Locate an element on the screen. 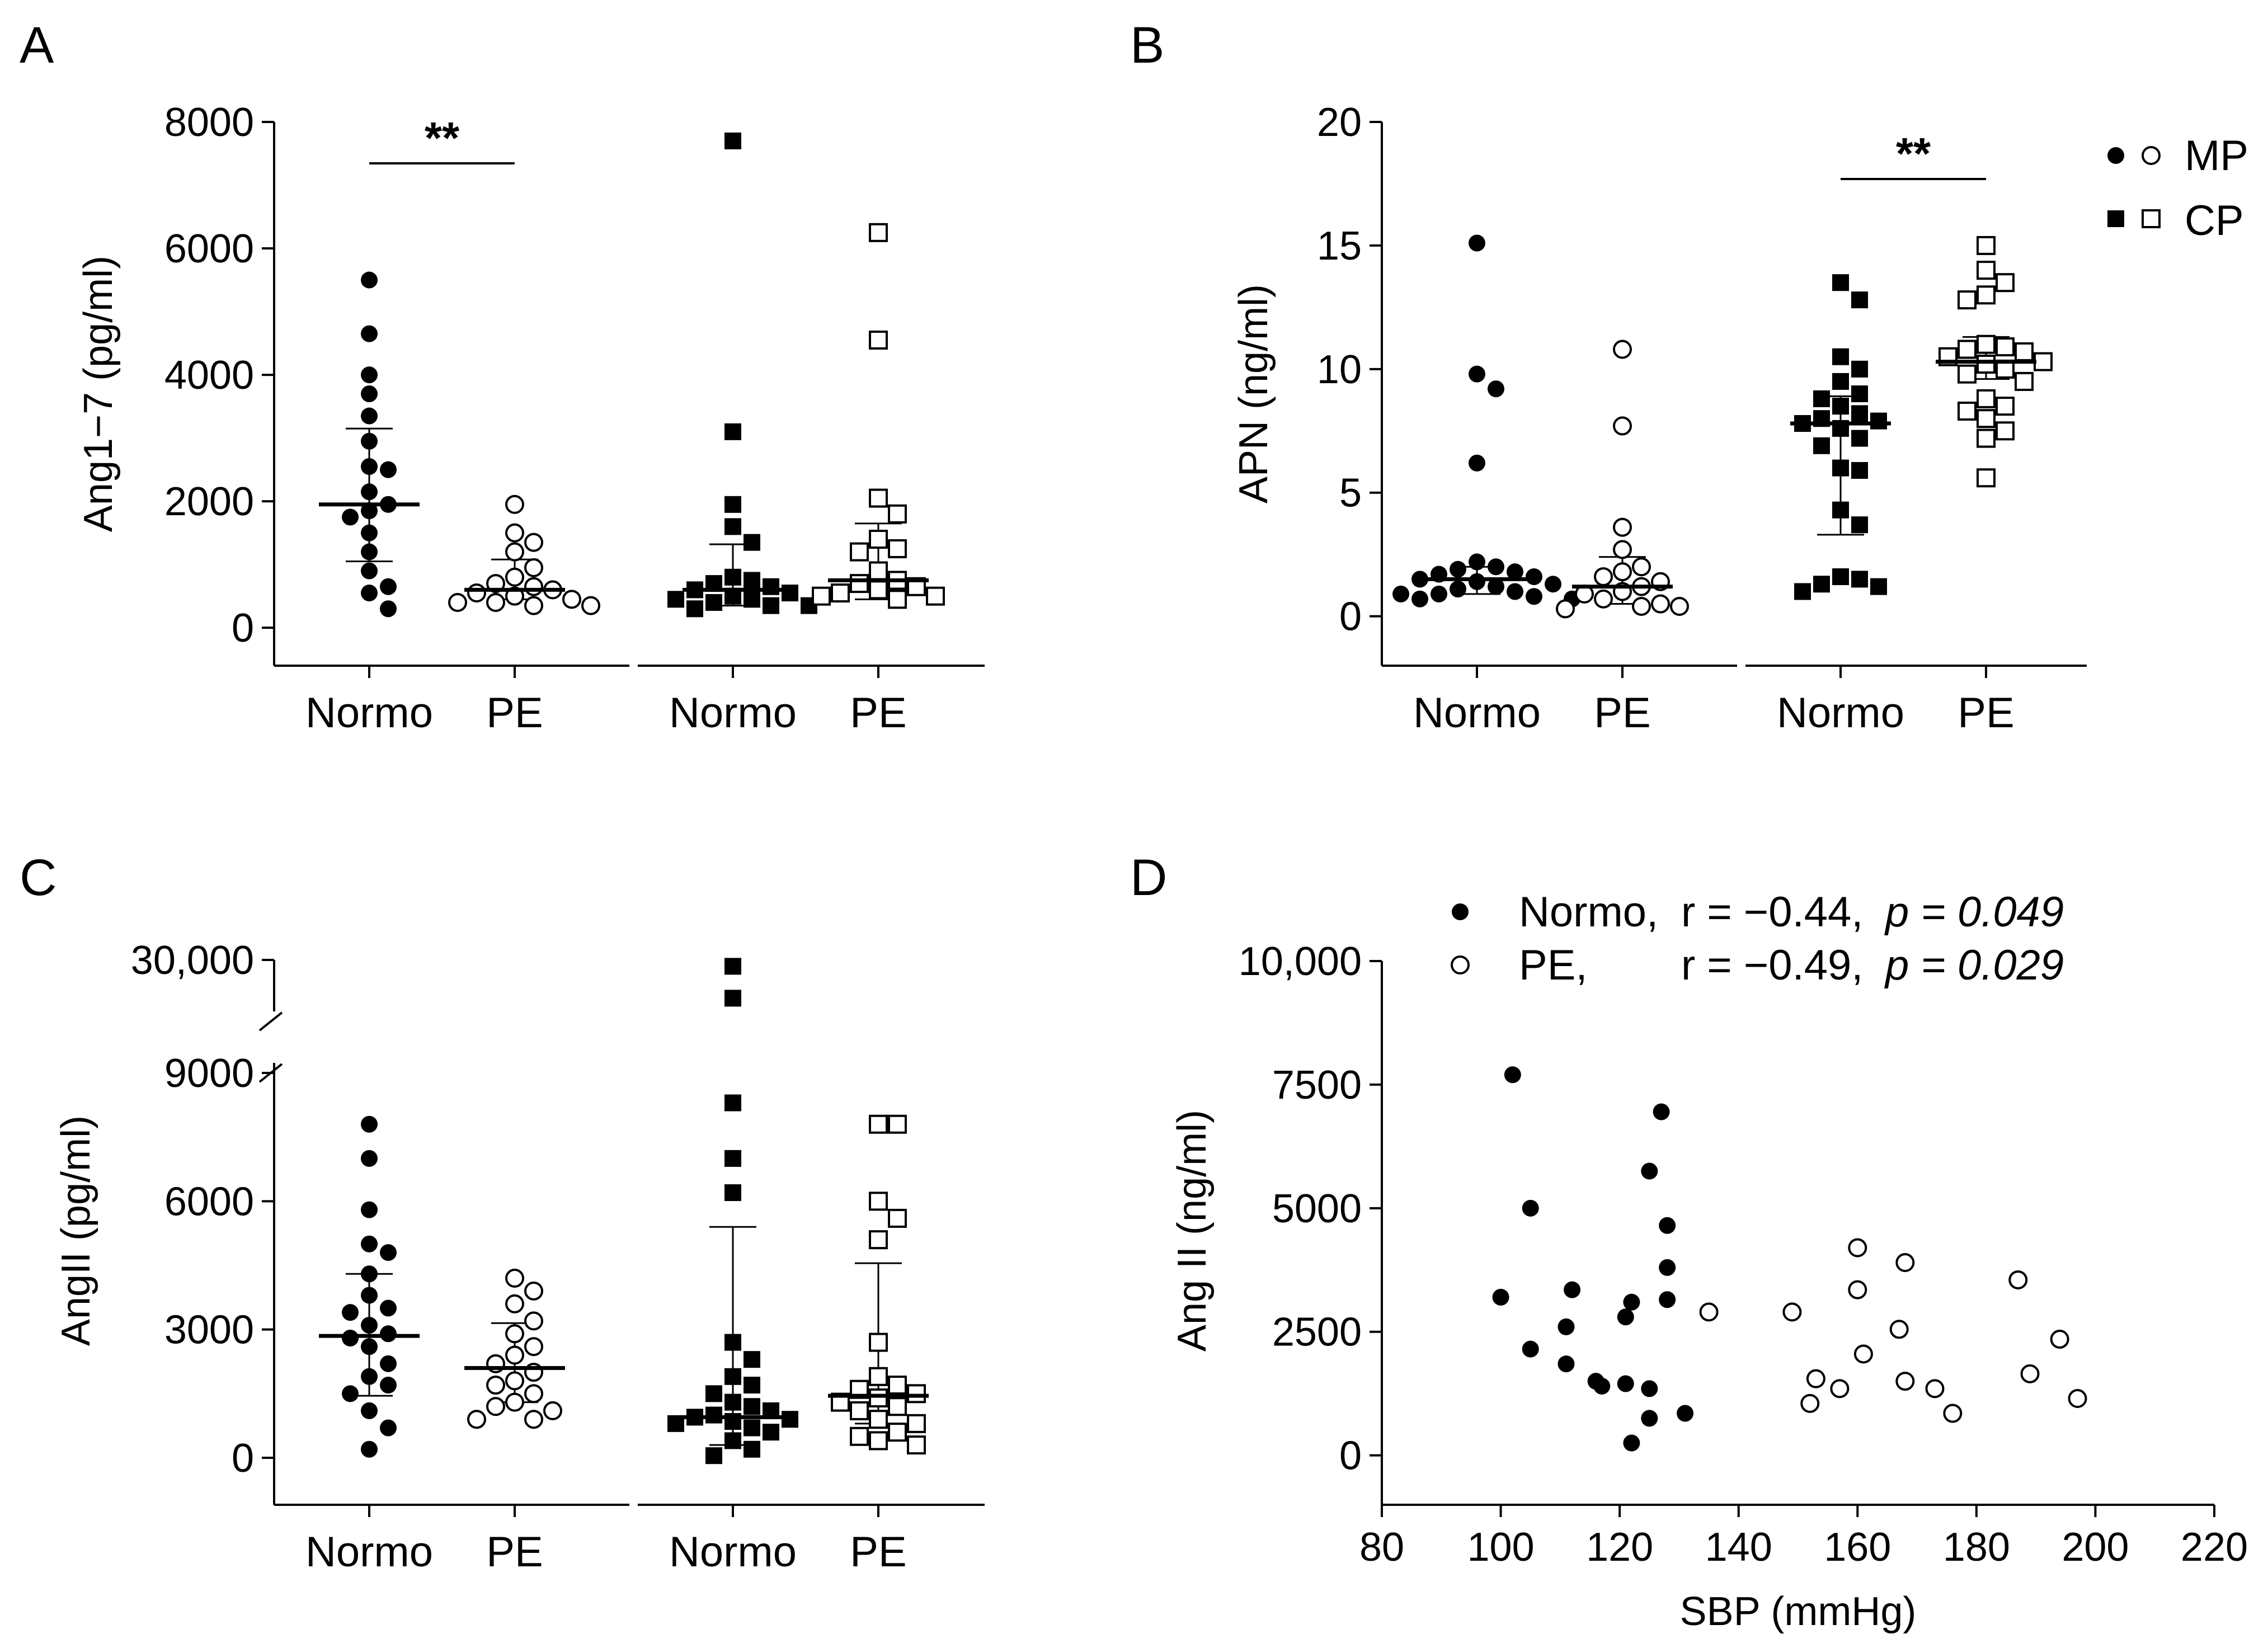  panel-a-y-tick-label: 0 is located at coordinates (243, 628).